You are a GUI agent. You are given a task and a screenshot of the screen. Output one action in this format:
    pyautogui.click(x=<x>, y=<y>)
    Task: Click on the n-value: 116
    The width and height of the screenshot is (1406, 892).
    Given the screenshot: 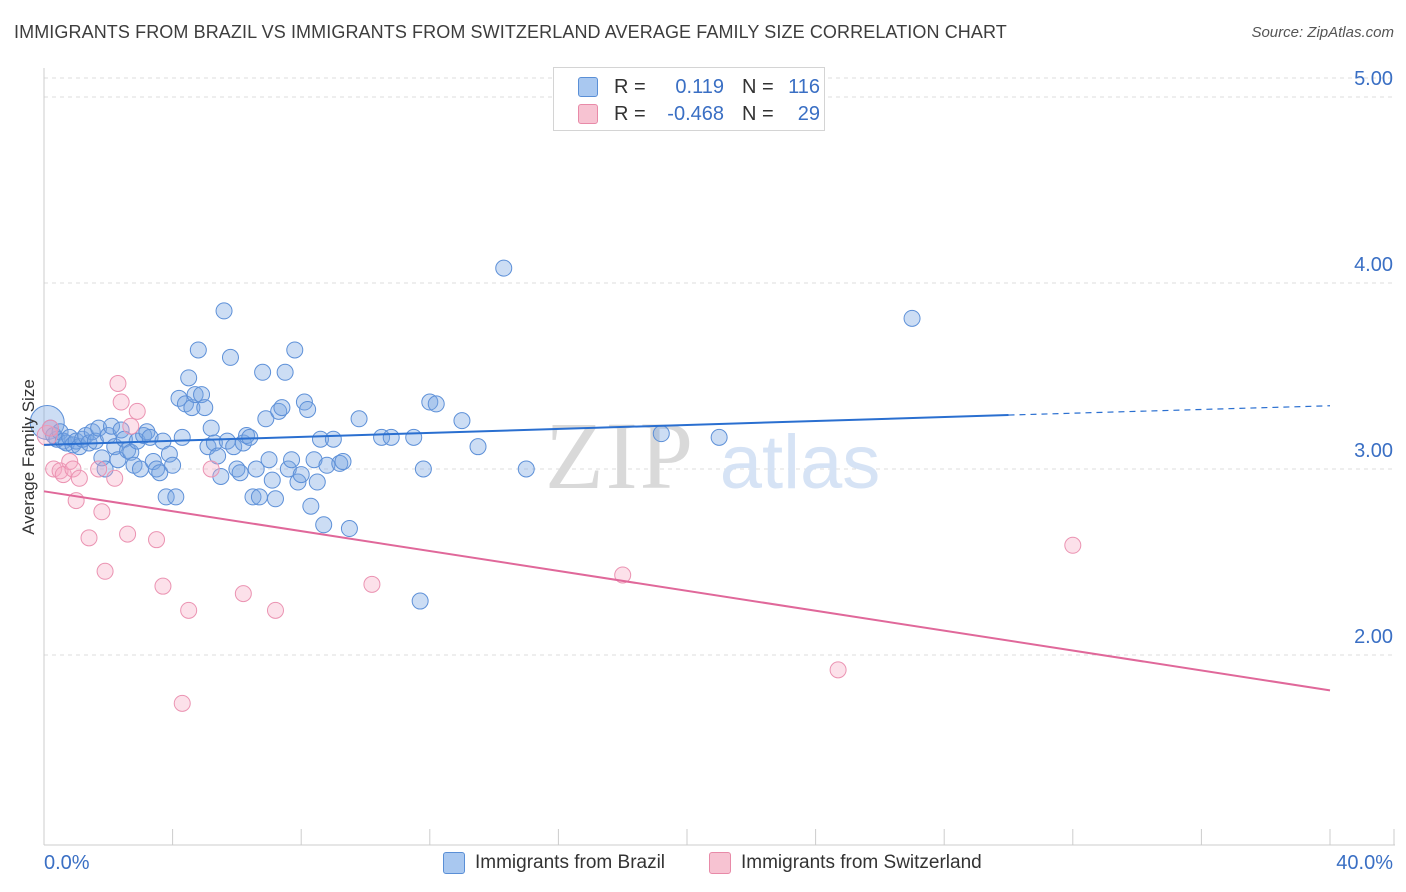 What is the action you would take?
    pyautogui.click(x=804, y=86)
    